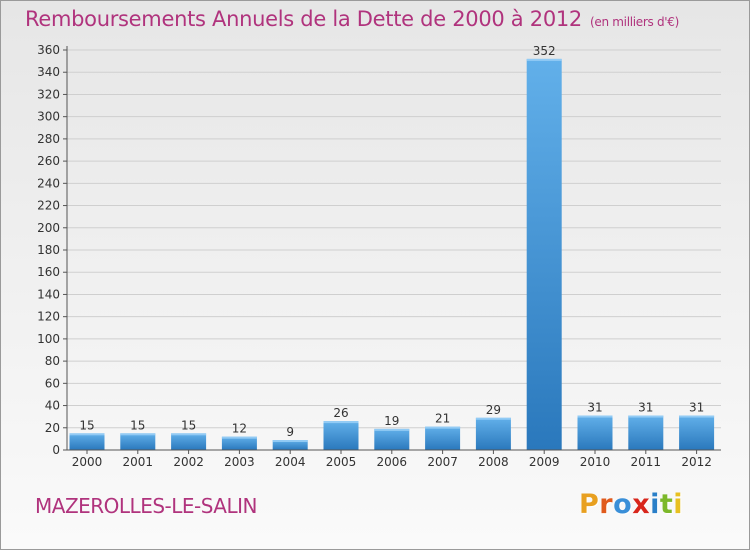 Image resolution: width=750 pixels, height=550 pixels. Describe the element at coordinates (48, 94) in the screenshot. I see `y-tick-label: 320` at that location.